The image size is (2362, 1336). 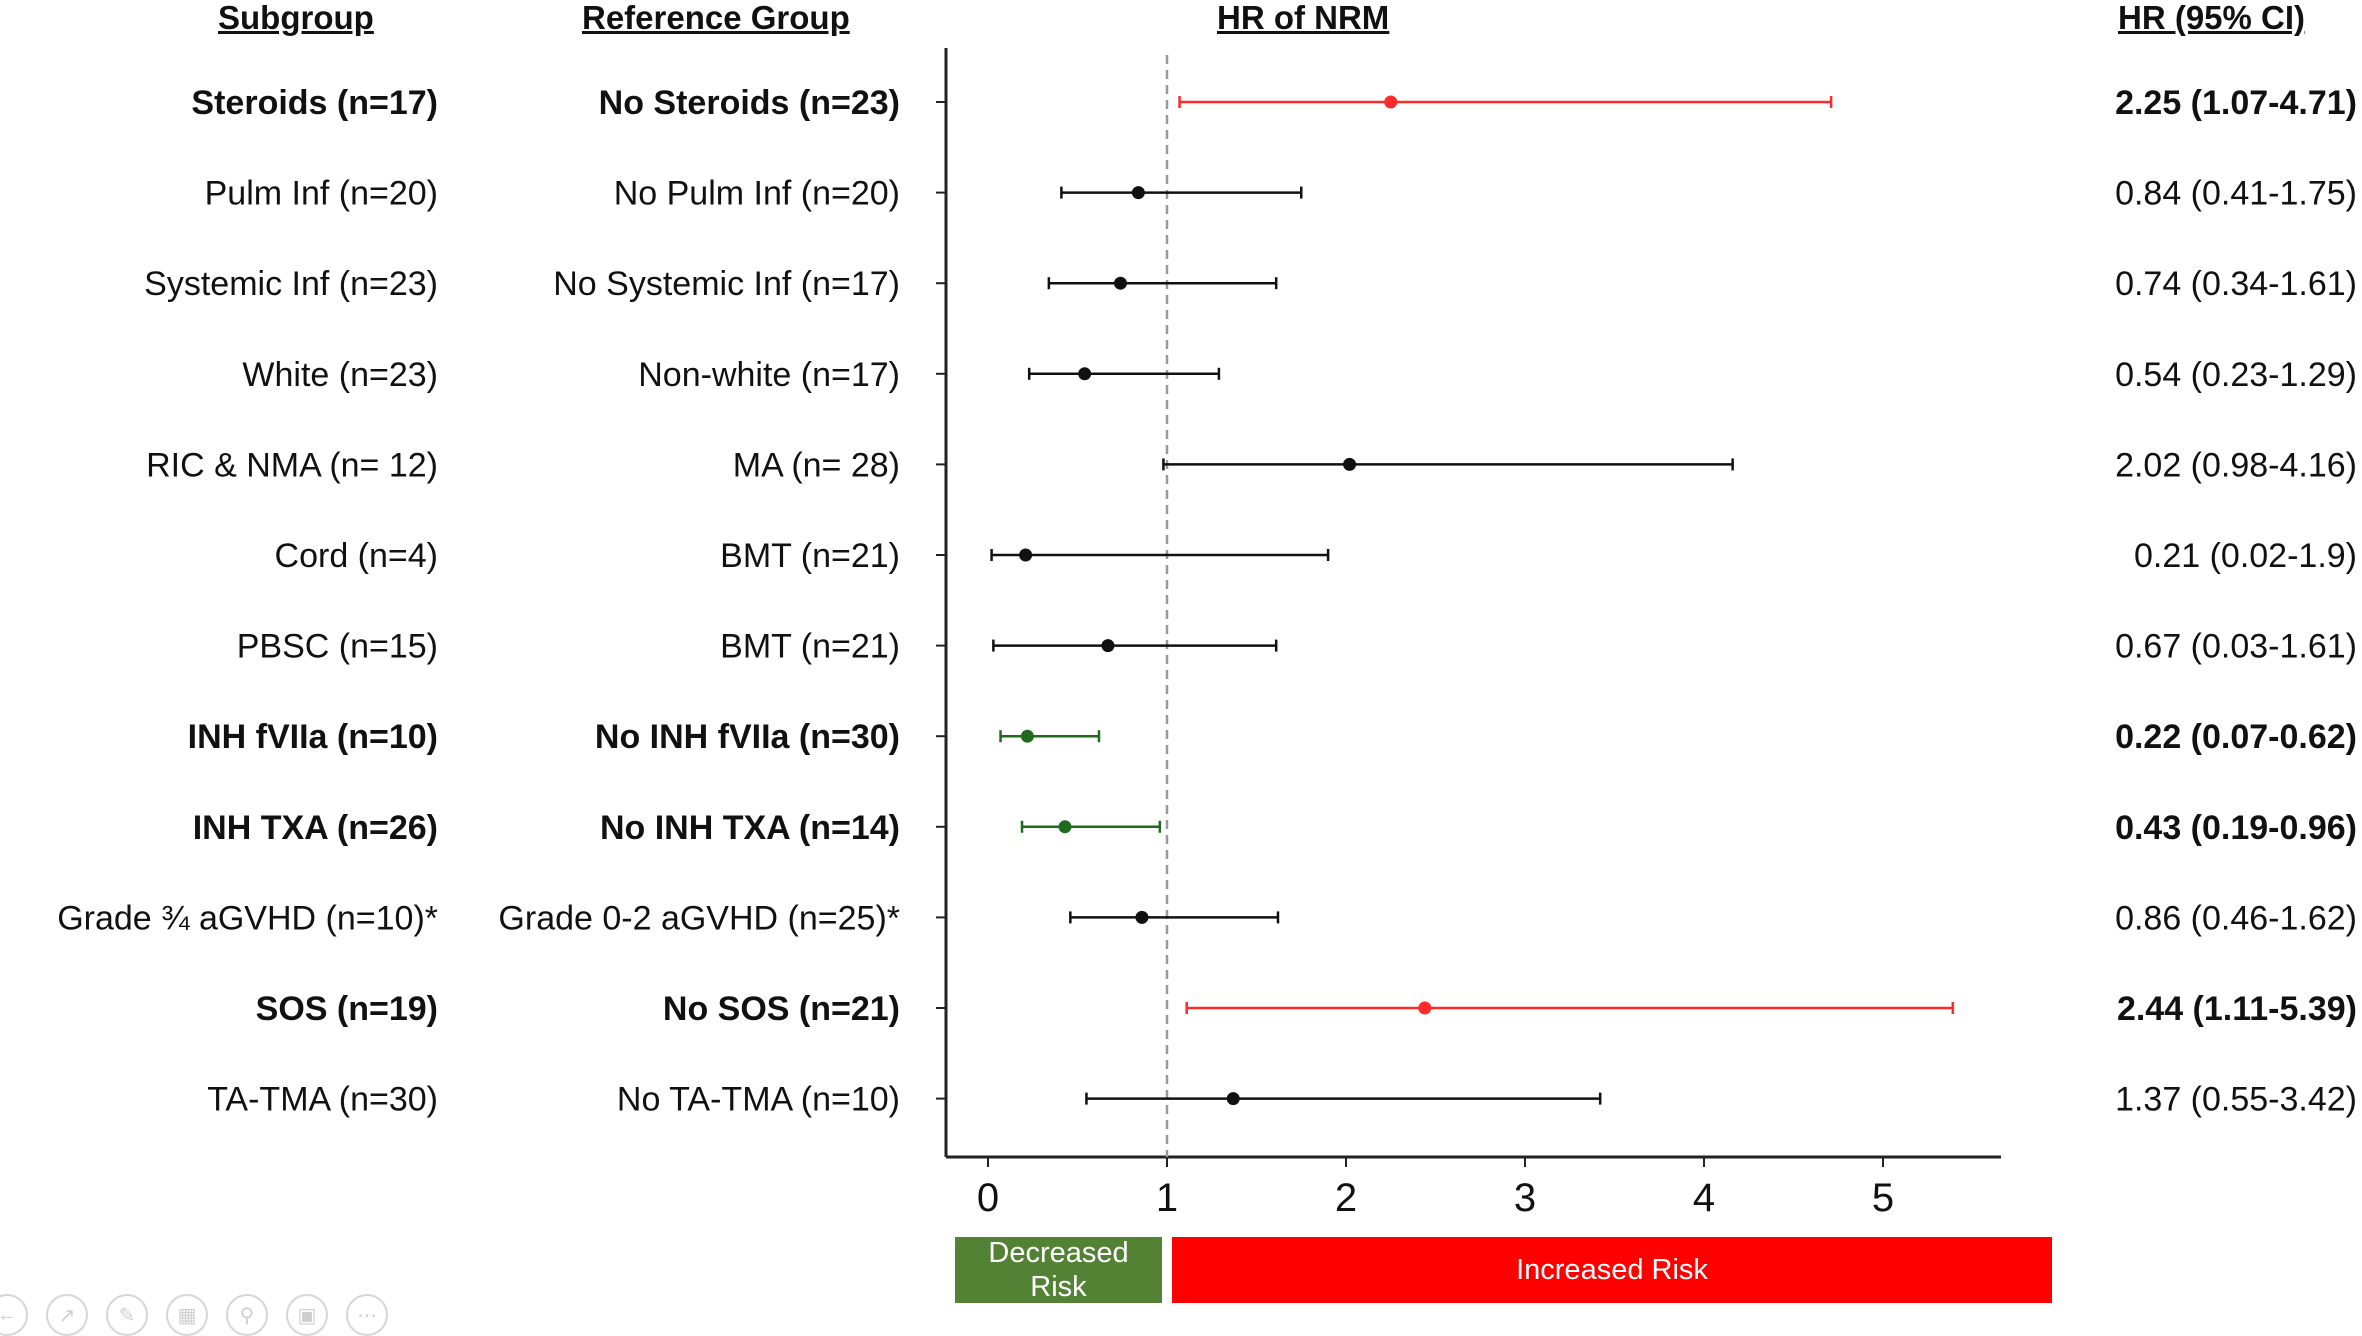 I want to click on slideshow-toolbar: ← ↗ ✎ ▦ ⚲ ▣ ⋯, so click(x=194, y=1315).